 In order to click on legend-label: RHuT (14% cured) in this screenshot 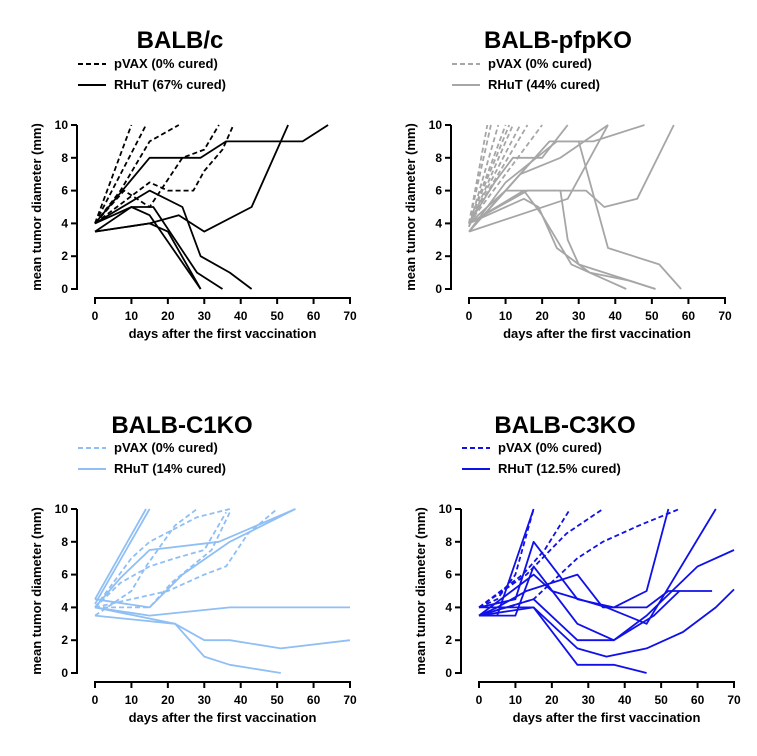, I will do `click(170, 468)`.